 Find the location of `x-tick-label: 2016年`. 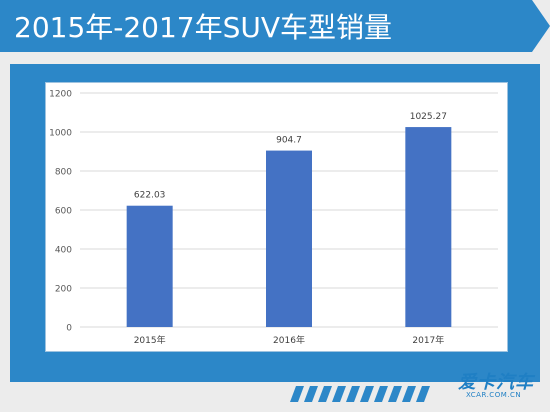

x-tick-label: 2016年 is located at coordinates (289, 340).